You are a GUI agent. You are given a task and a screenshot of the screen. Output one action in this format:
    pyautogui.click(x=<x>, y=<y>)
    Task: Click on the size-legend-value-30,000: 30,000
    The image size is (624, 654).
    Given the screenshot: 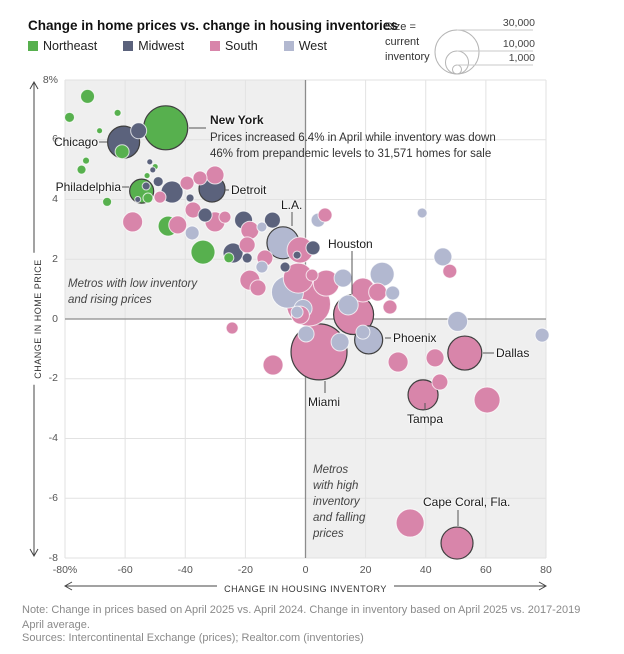 What is the action you would take?
    pyautogui.click(x=518, y=23)
    